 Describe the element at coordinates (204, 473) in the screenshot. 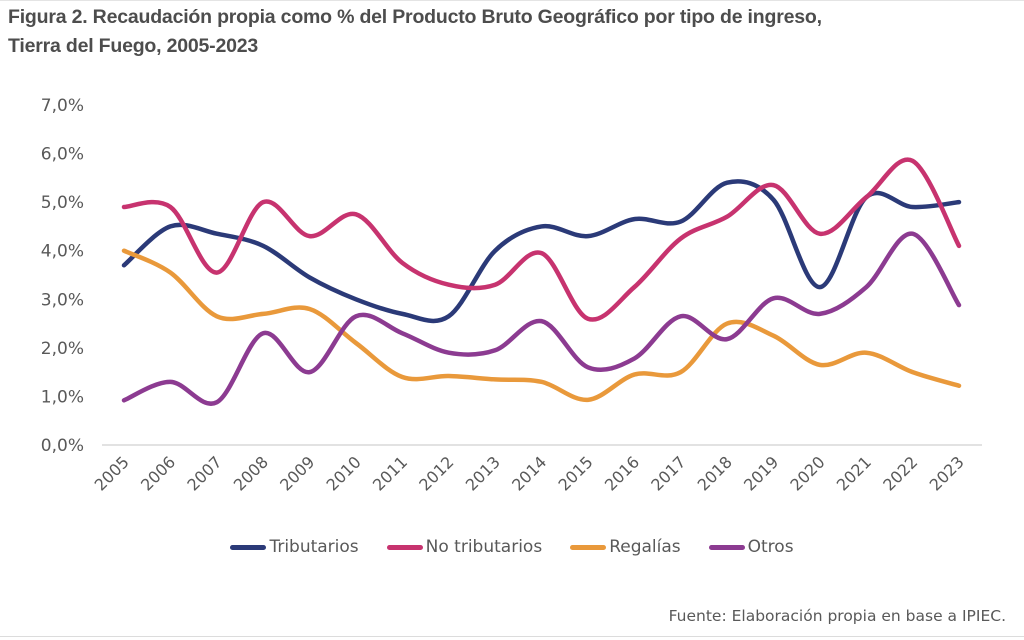

I see `x-tick-label: 2007` at that location.